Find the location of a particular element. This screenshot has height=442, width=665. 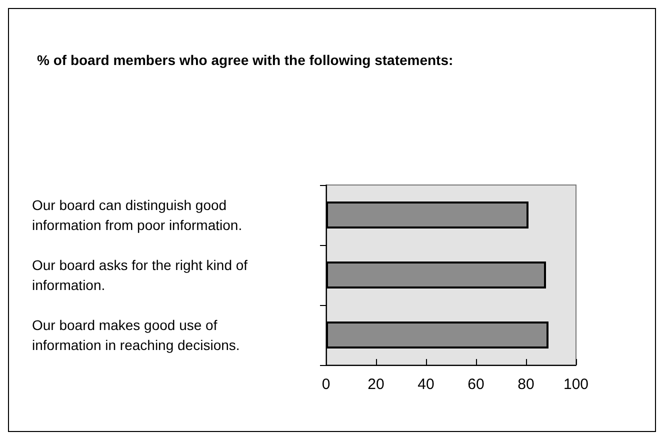

x-tick-label: 80 is located at coordinates (526, 384).